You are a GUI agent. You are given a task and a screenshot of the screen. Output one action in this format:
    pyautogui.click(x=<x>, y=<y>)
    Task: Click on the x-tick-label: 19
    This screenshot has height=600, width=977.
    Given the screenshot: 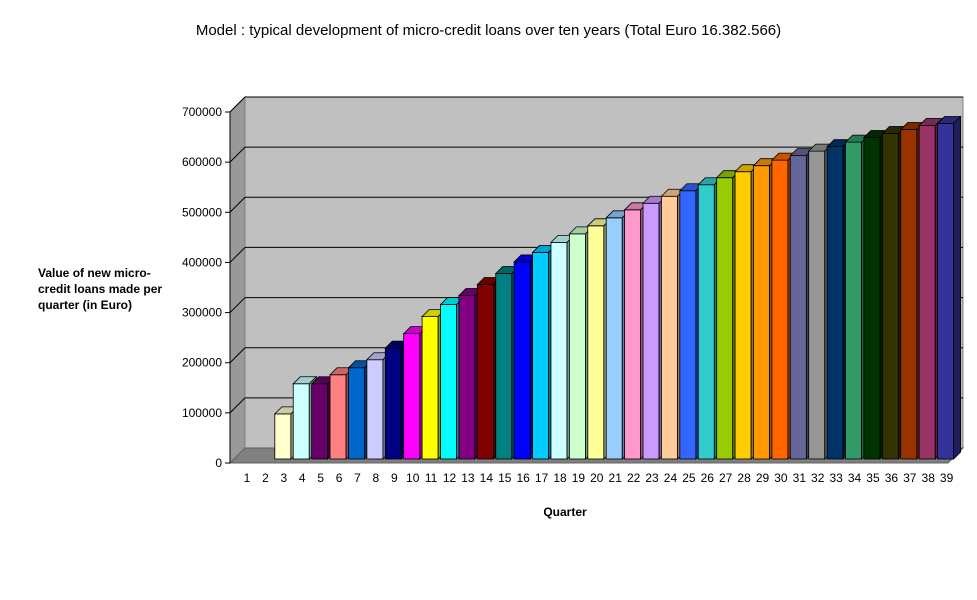 What is the action you would take?
    pyautogui.click(x=579, y=478)
    